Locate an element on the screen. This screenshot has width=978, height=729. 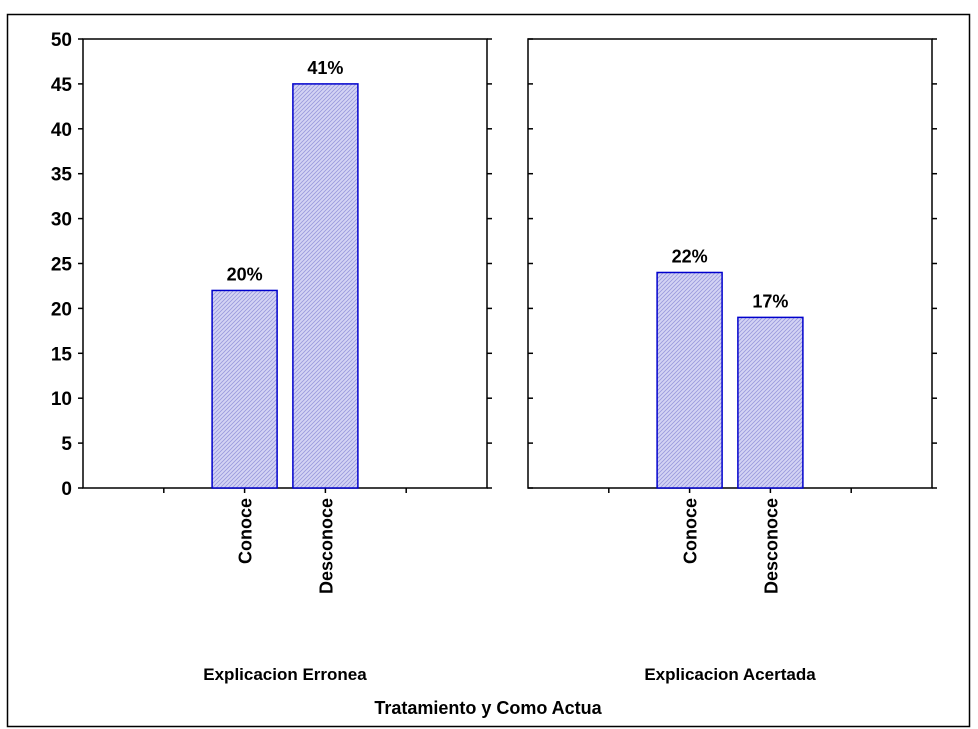
data-label: 17% is located at coordinates (770, 301).